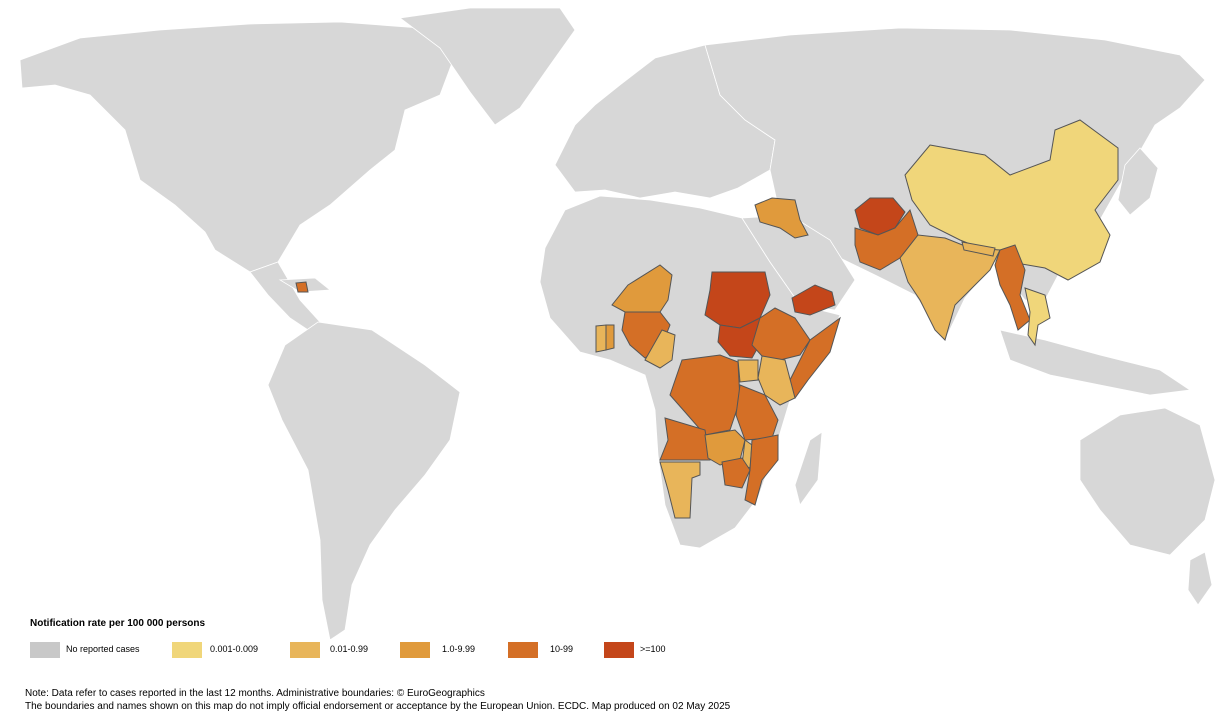  Describe the element at coordinates (812, 357) in the screenshot. I see `region-somalia` at that location.